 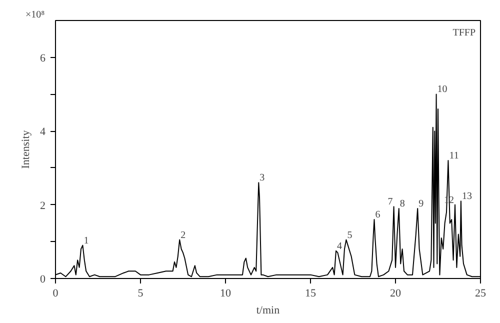 I want to click on y-tick-label: 0, so click(x=43, y=280).